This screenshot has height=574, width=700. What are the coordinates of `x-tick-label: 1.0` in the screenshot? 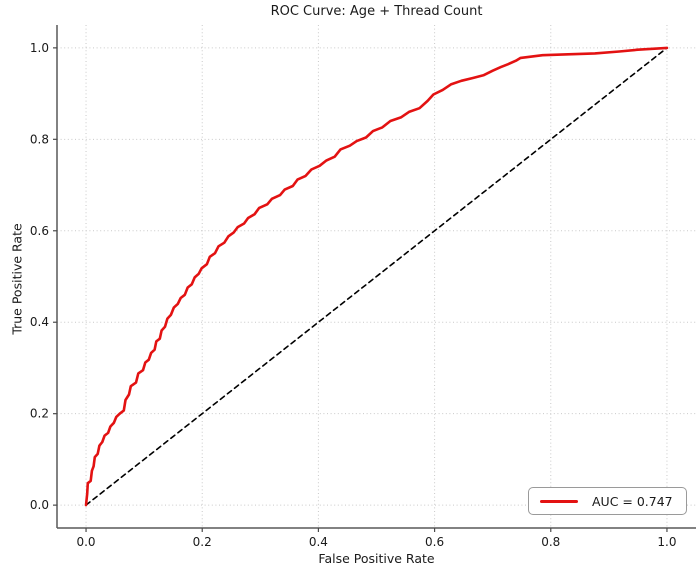 It's located at (666, 542).